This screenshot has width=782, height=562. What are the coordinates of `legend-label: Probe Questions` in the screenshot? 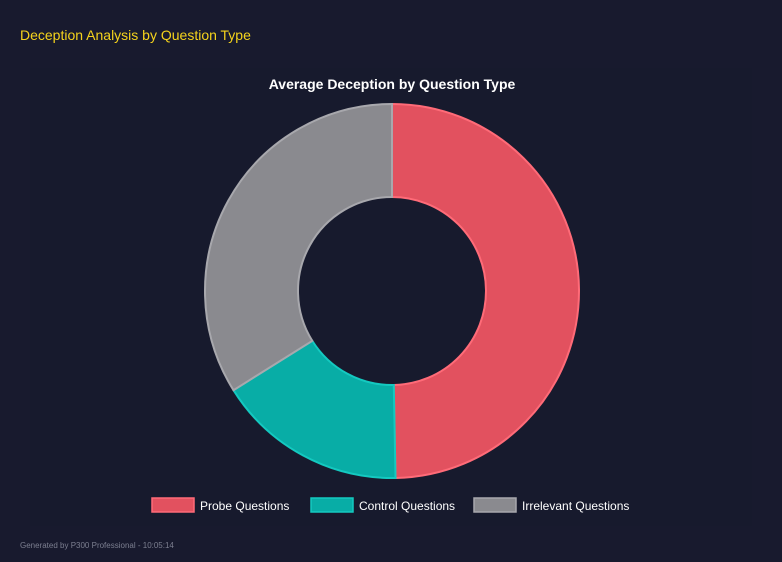 It's located at (244, 506).